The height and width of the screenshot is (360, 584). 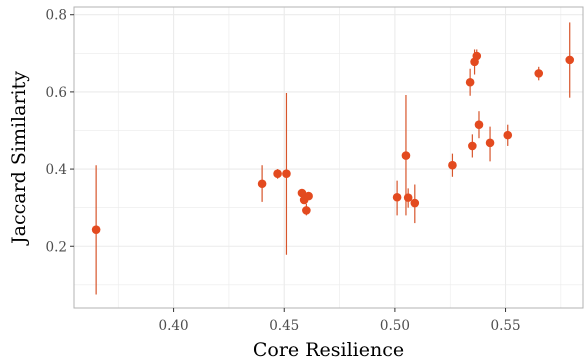 What do you see at coordinates (56, 93) in the screenshot?
I see `y-tick-label: 0.6` at bounding box center [56, 93].